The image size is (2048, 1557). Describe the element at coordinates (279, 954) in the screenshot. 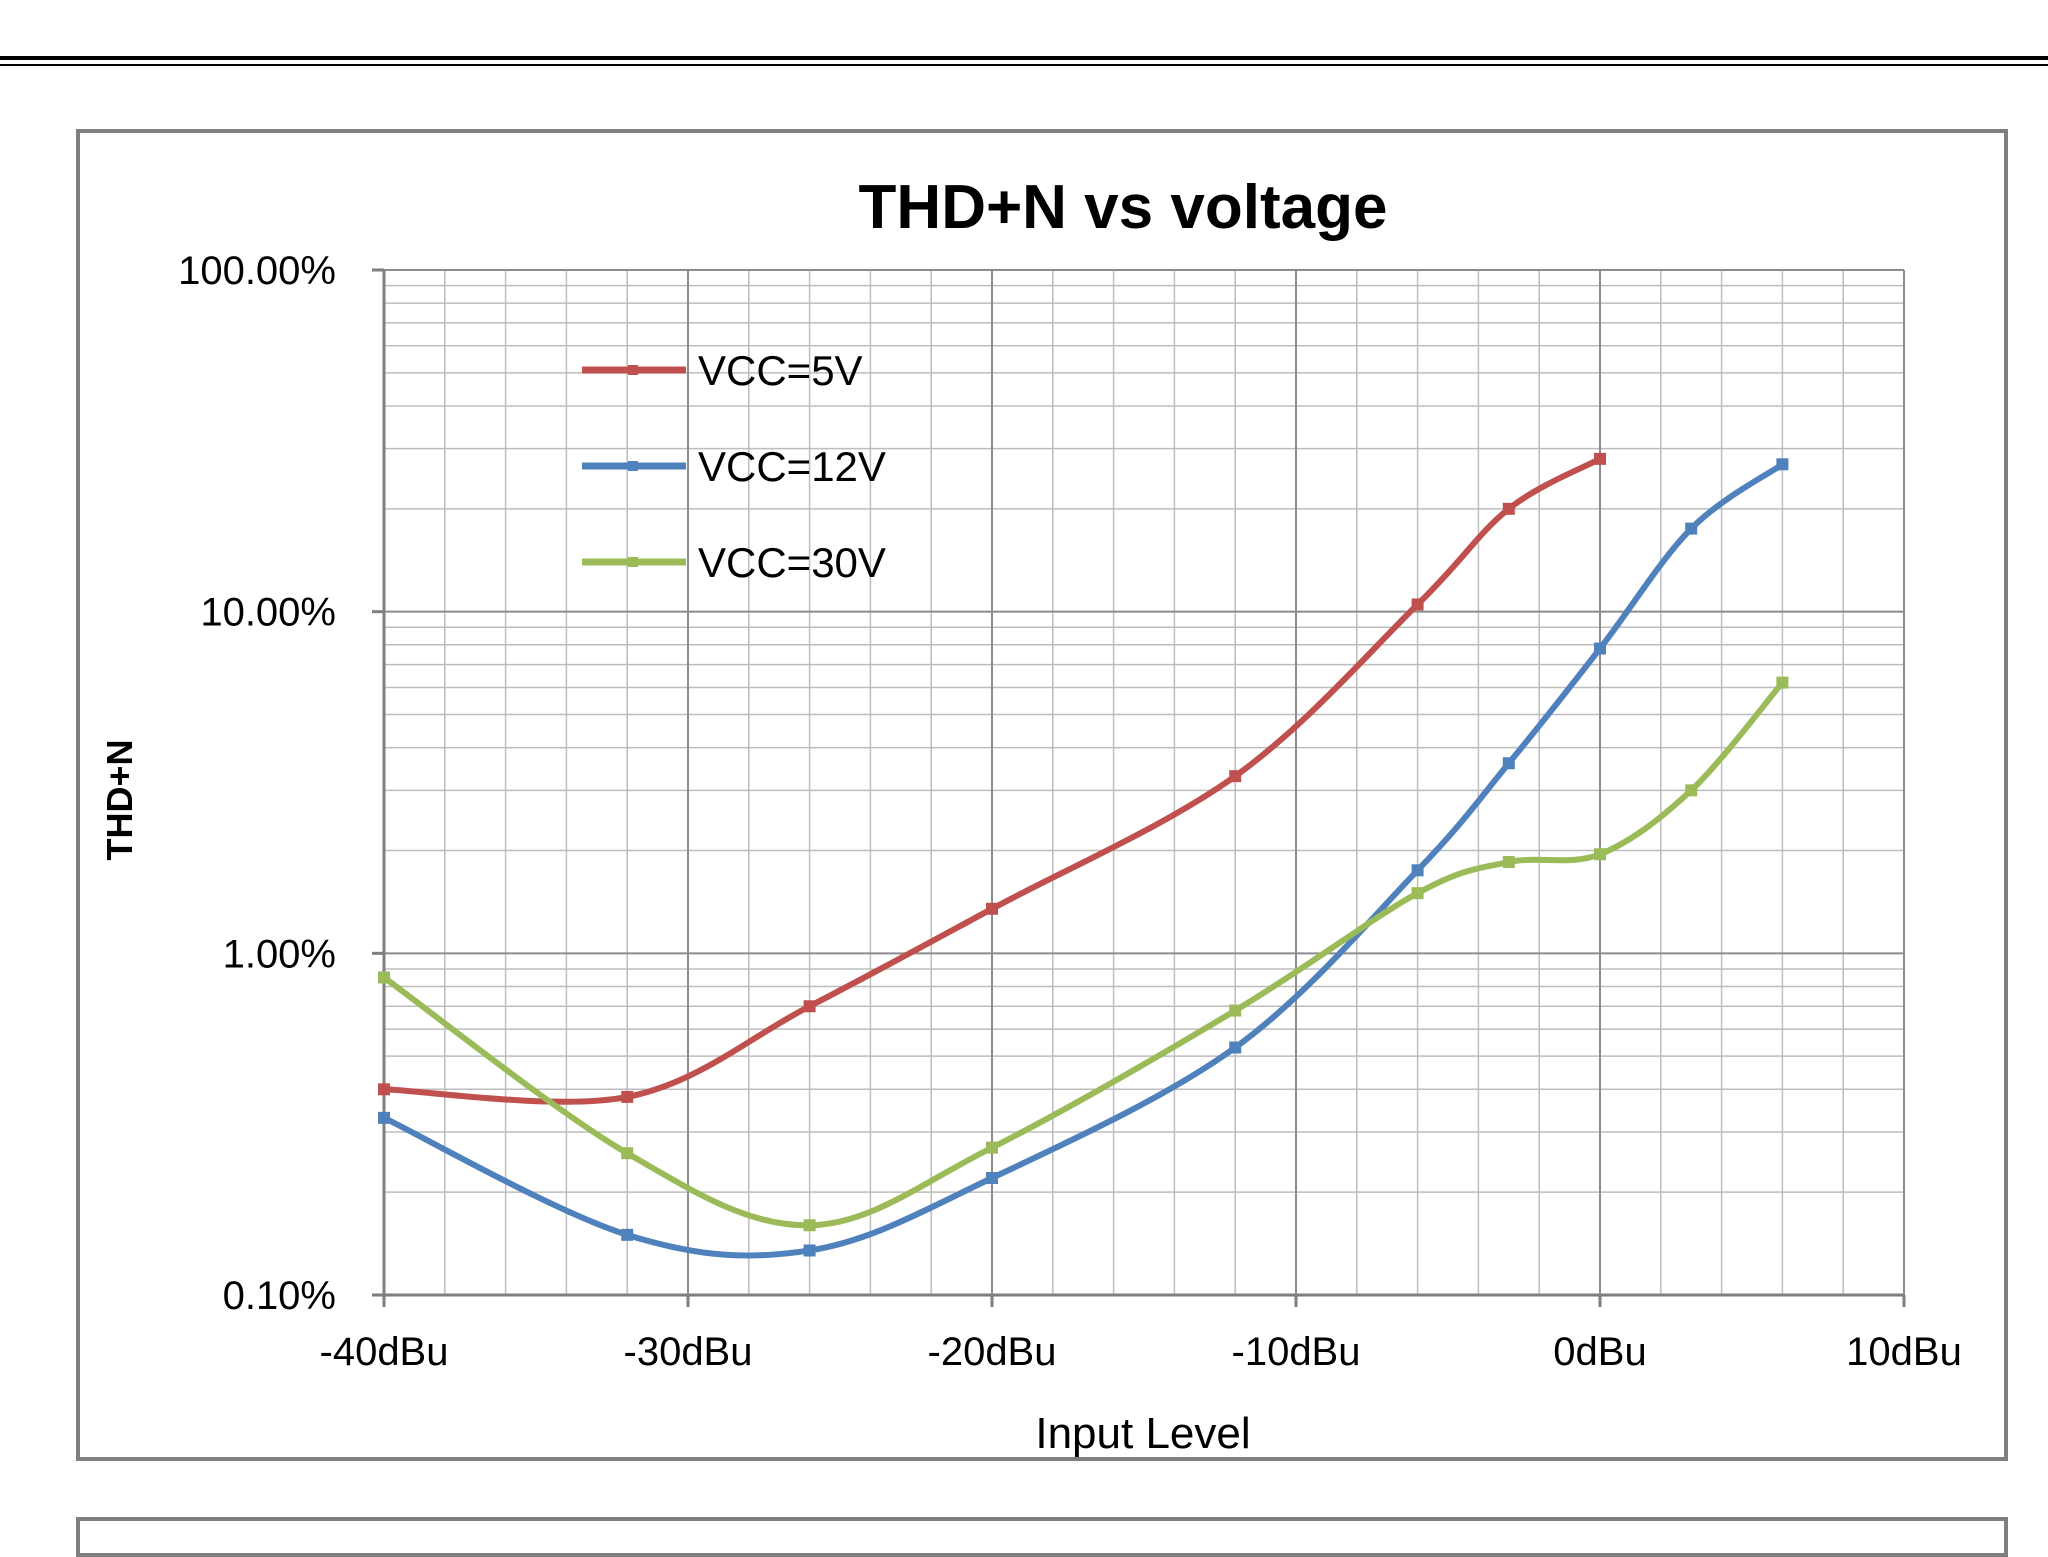

I see `y-tick-label: 1.00%` at that location.